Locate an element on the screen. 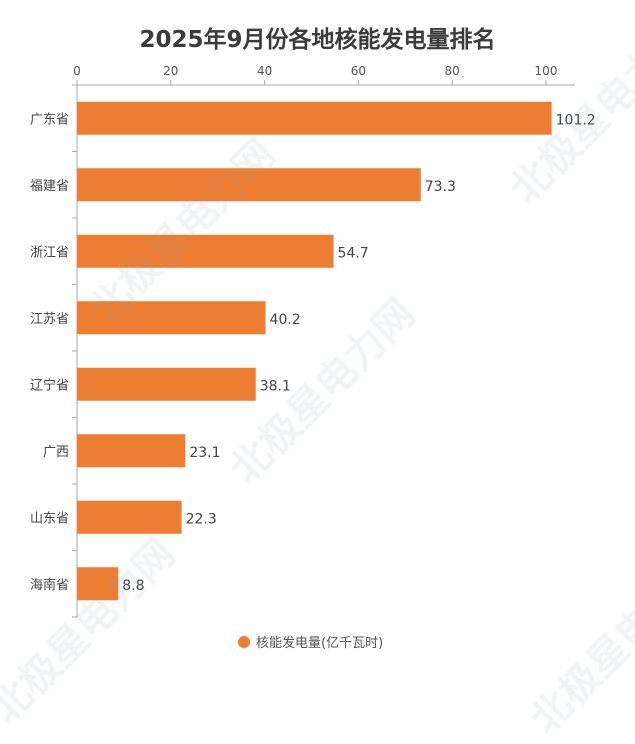 This screenshot has height=744, width=635. legend-marker is located at coordinates (244, 641).